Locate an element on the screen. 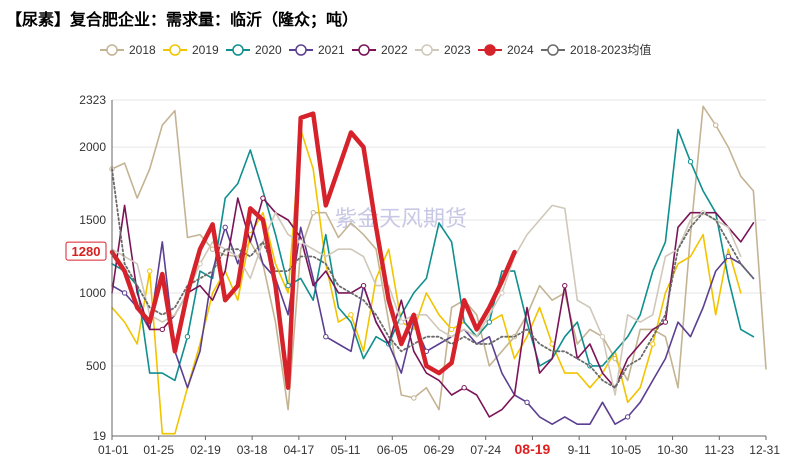 Image resolution: width=808 pixels, height=460 pixels. x-tick-label: 04-17 is located at coordinates (299, 450).